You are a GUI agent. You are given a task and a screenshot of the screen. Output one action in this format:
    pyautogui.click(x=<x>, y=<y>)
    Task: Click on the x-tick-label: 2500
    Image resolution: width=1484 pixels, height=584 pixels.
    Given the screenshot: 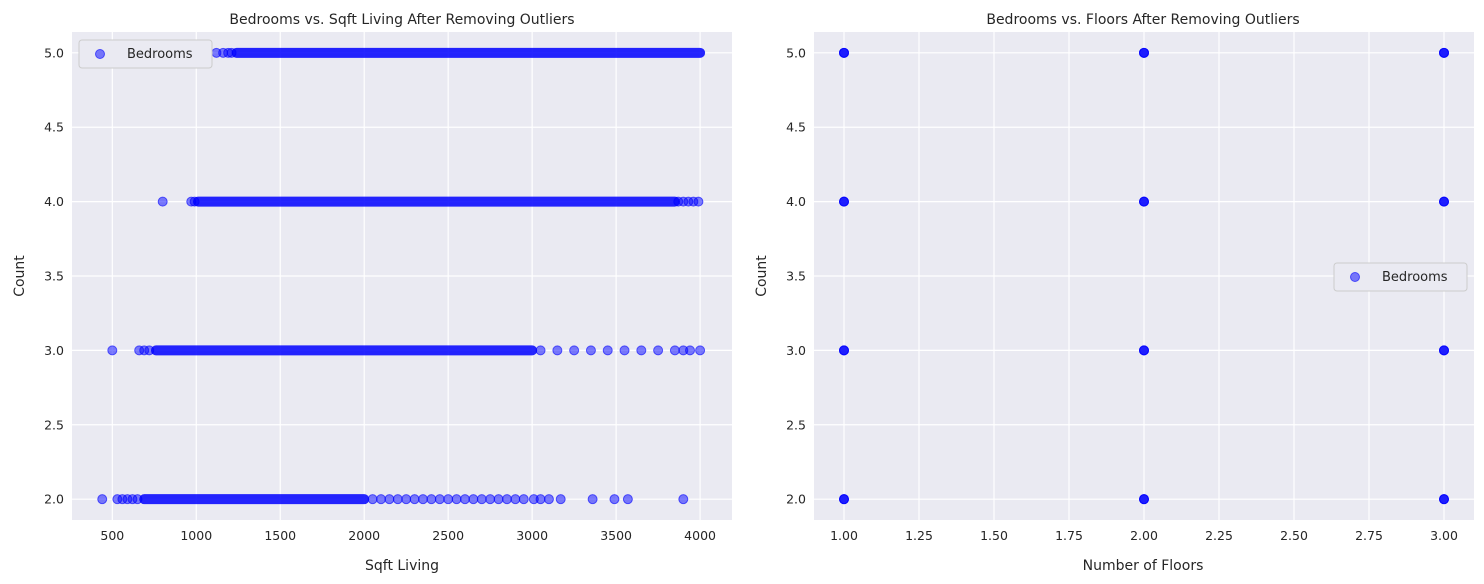 What is the action you would take?
    pyautogui.click(x=448, y=535)
    